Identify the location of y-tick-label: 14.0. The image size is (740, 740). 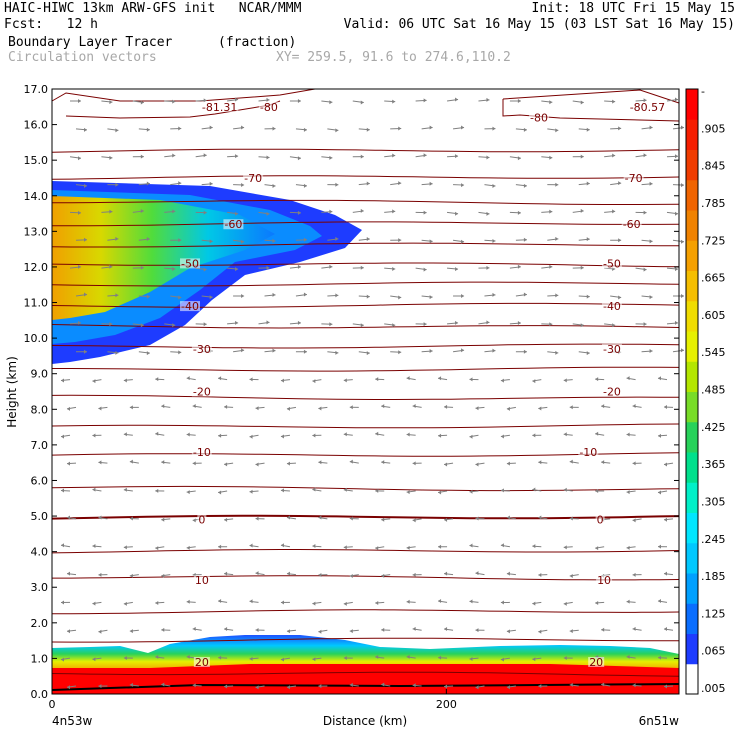
(36, 196).